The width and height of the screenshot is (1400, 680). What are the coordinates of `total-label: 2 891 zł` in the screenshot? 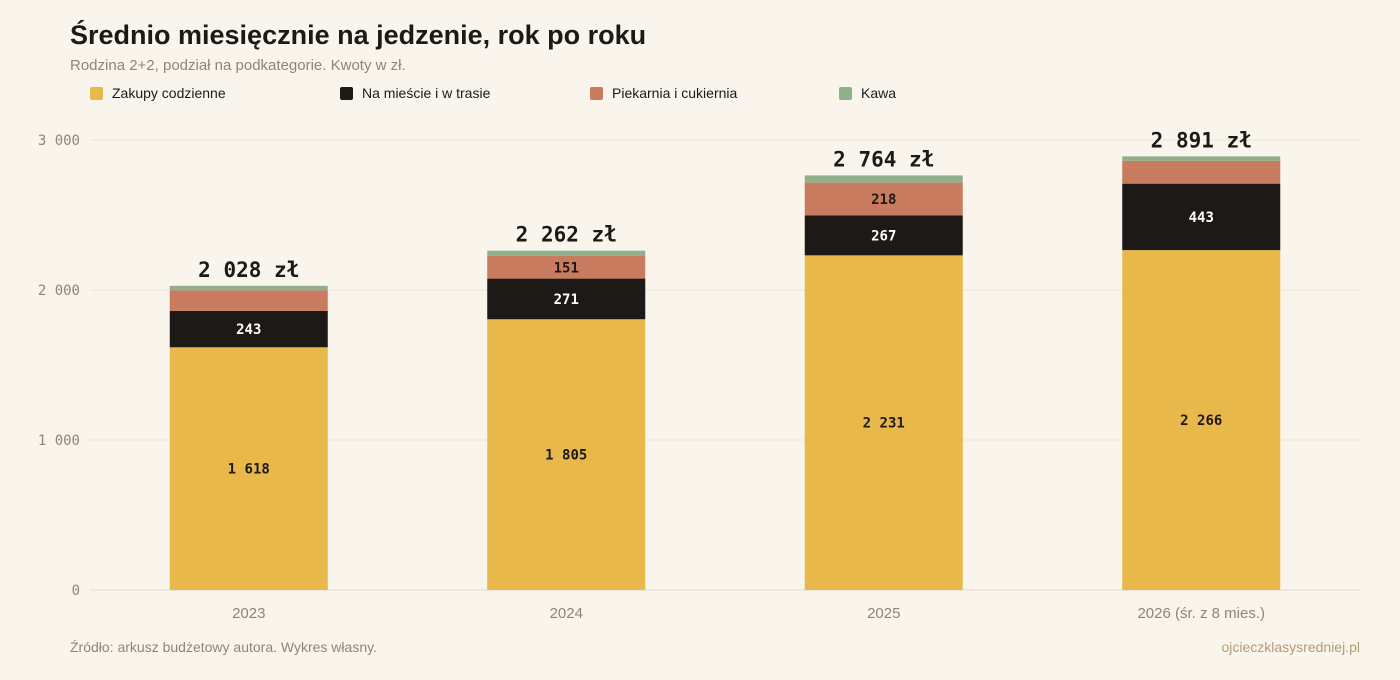 It's located at (1201, 140).